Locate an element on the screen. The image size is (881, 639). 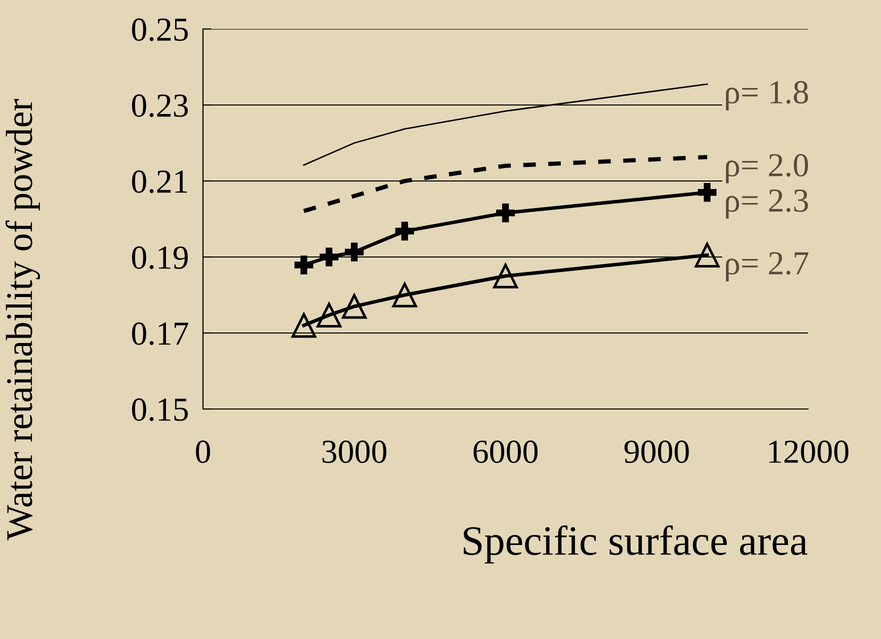
y-tick-label: 0.21 is located at coordinates (160, 182).